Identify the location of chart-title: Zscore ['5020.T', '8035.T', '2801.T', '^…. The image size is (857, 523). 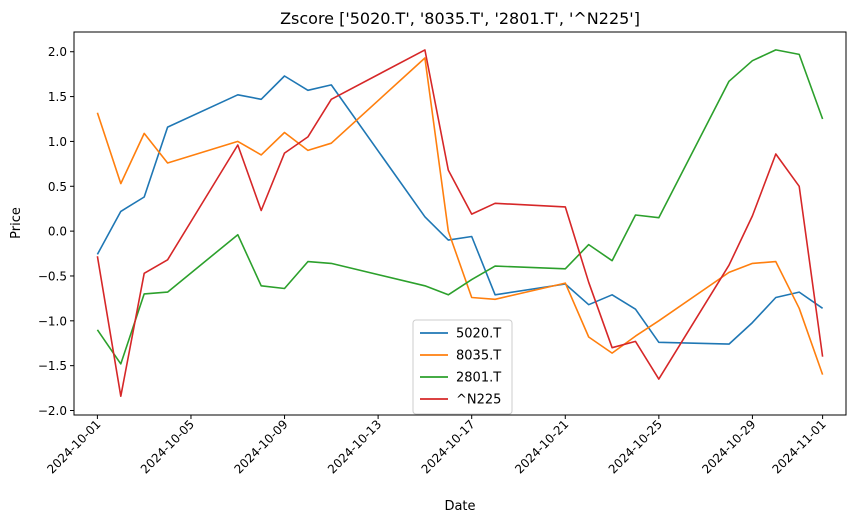
(460, 18).